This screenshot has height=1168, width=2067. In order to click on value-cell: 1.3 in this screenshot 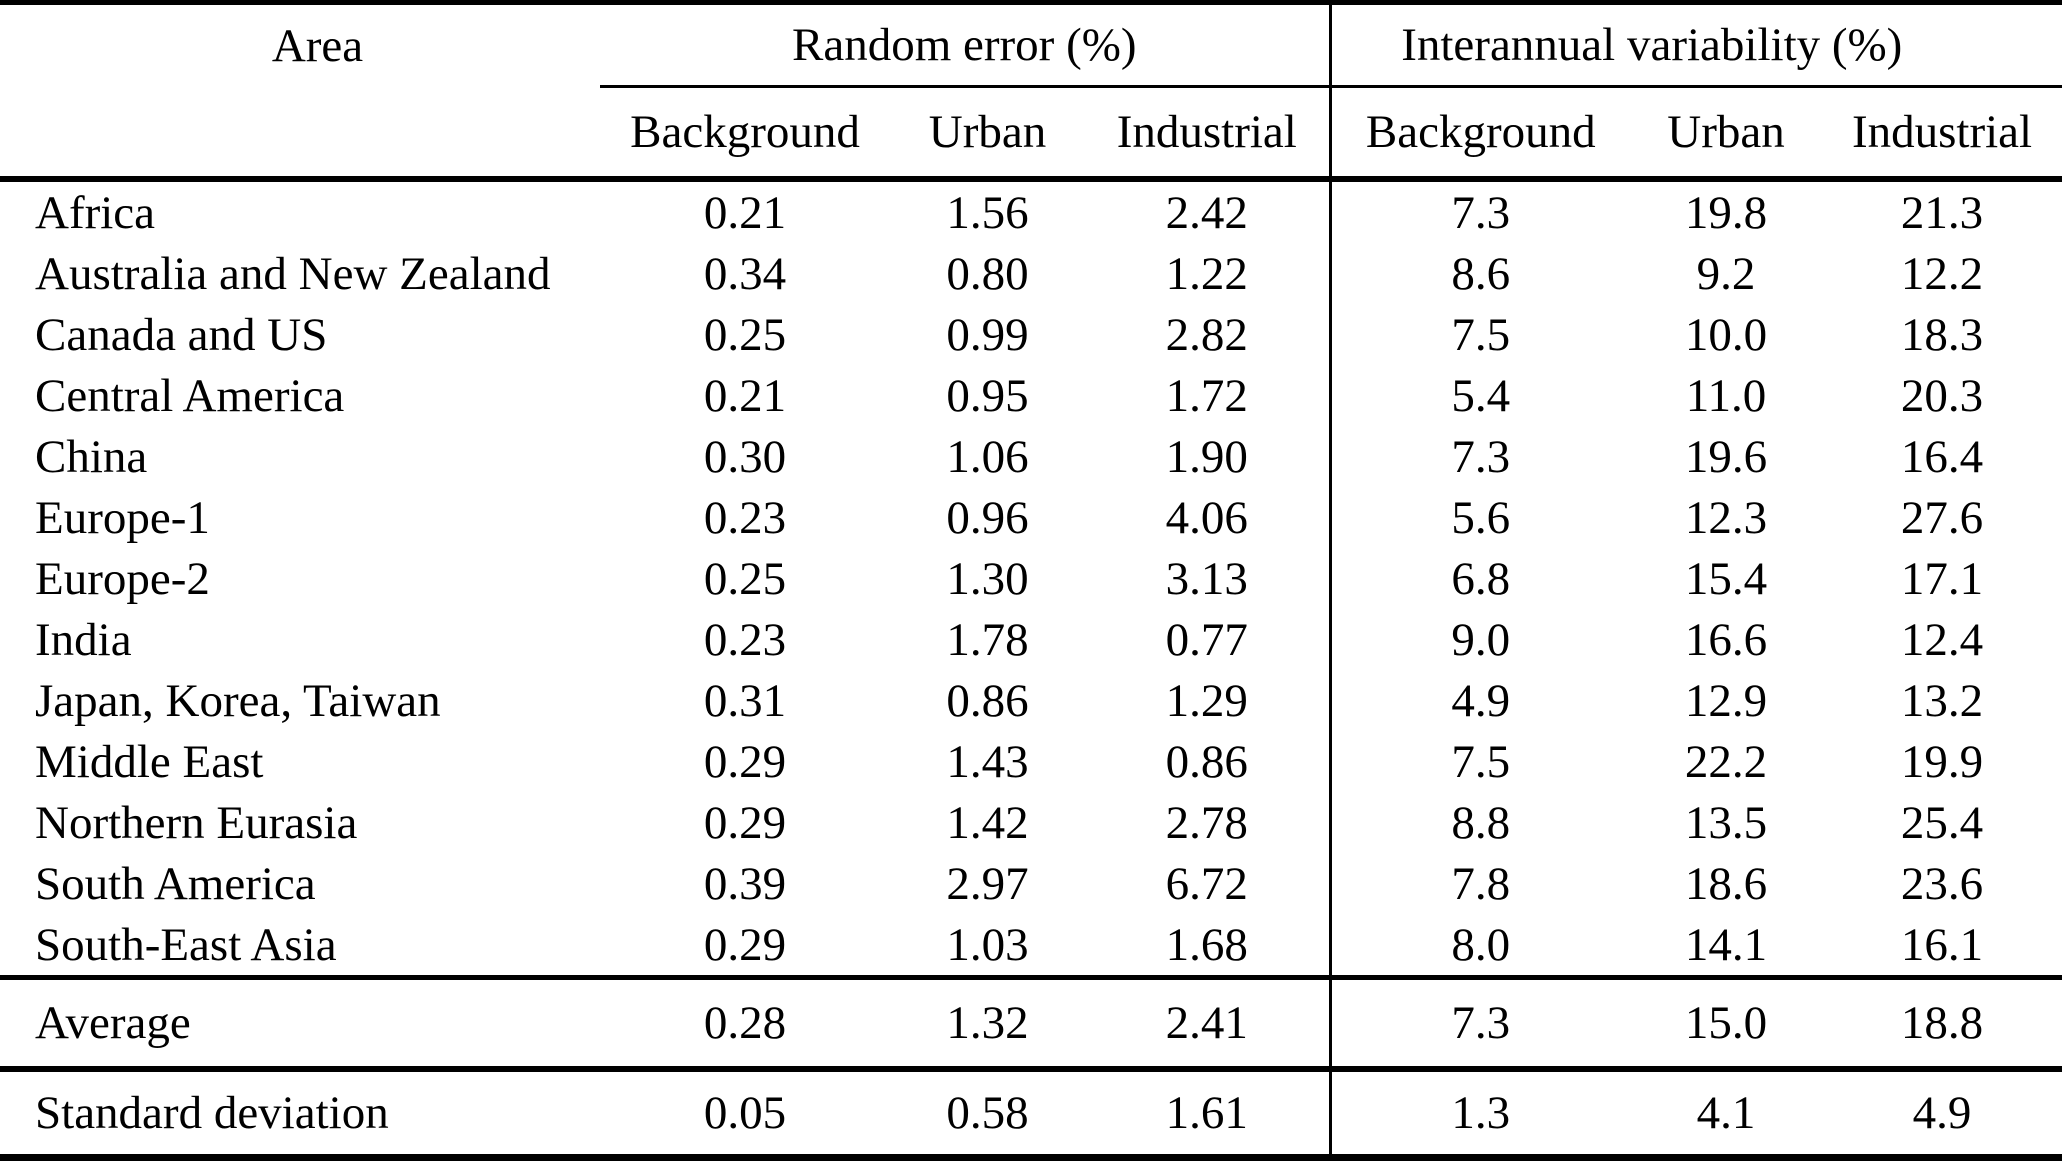, I will do `click(1479, 1112)`.